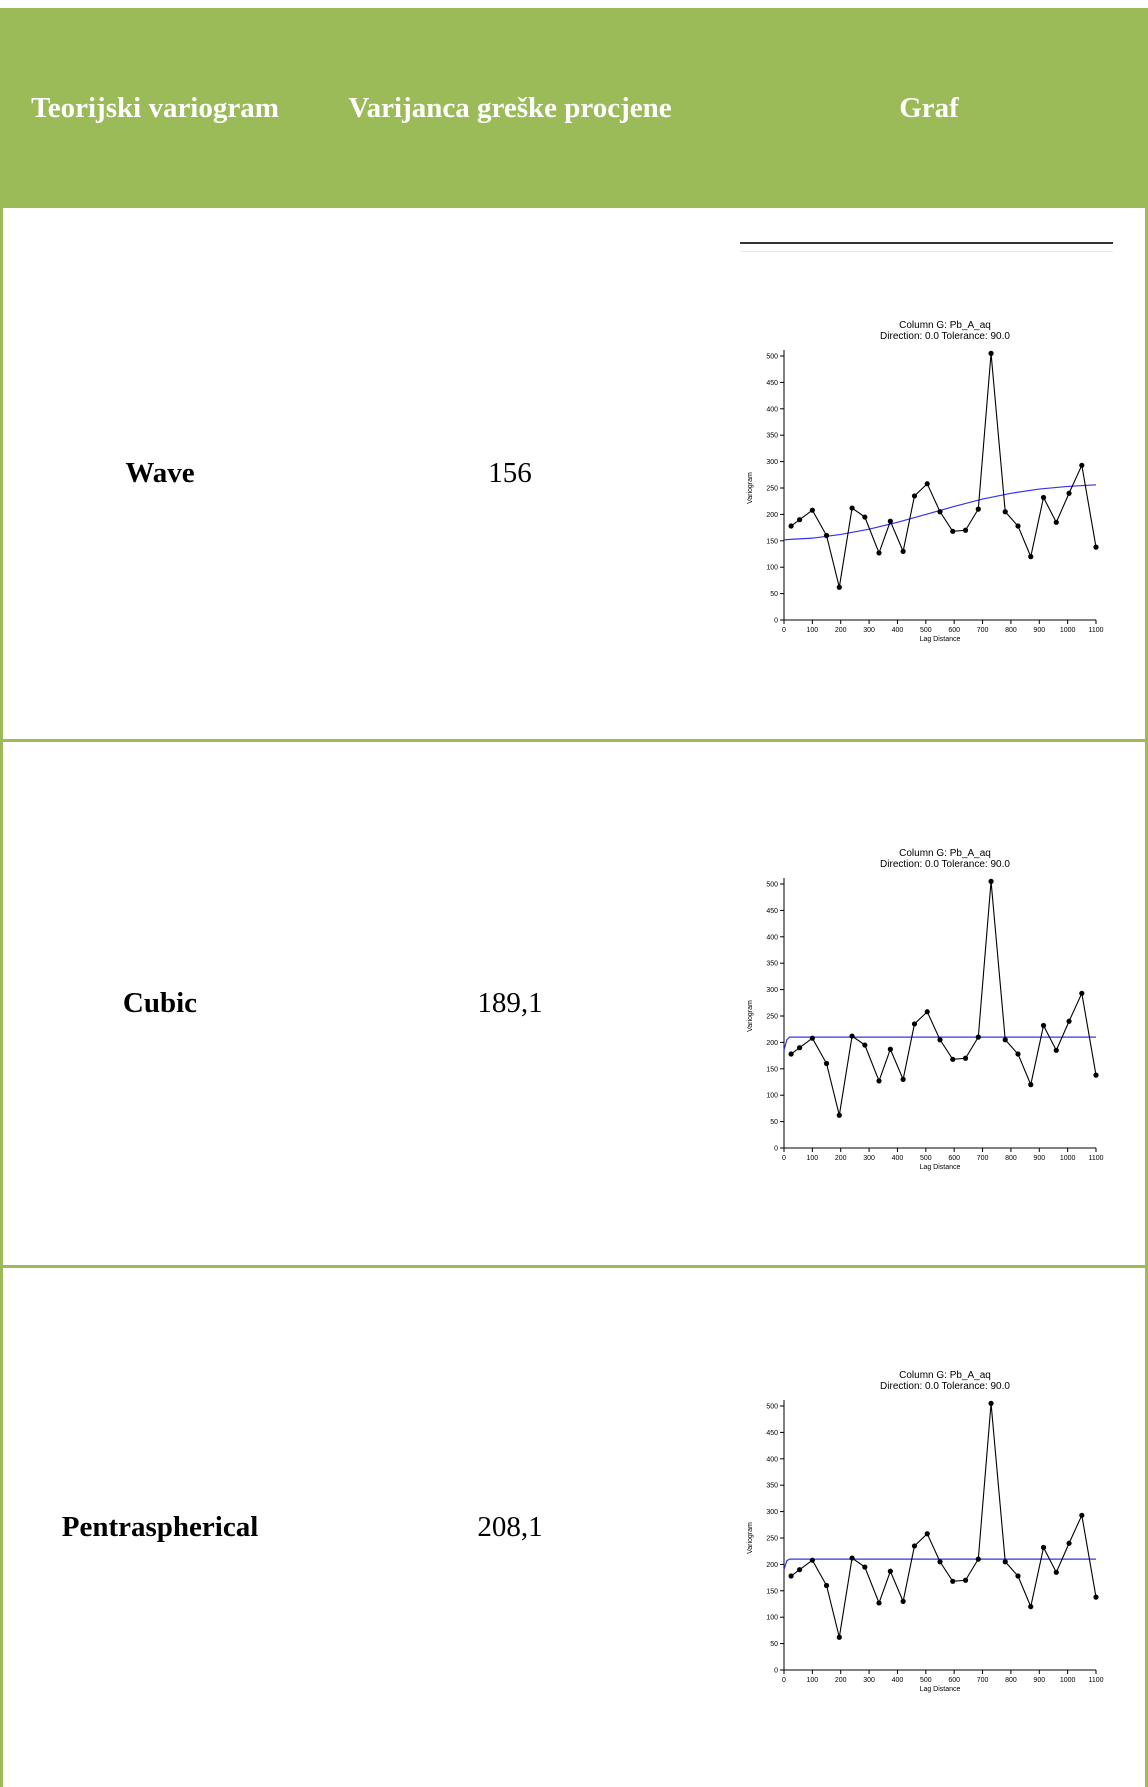  I want to click on y-axis-label: Variogram, so click(750, 1538).